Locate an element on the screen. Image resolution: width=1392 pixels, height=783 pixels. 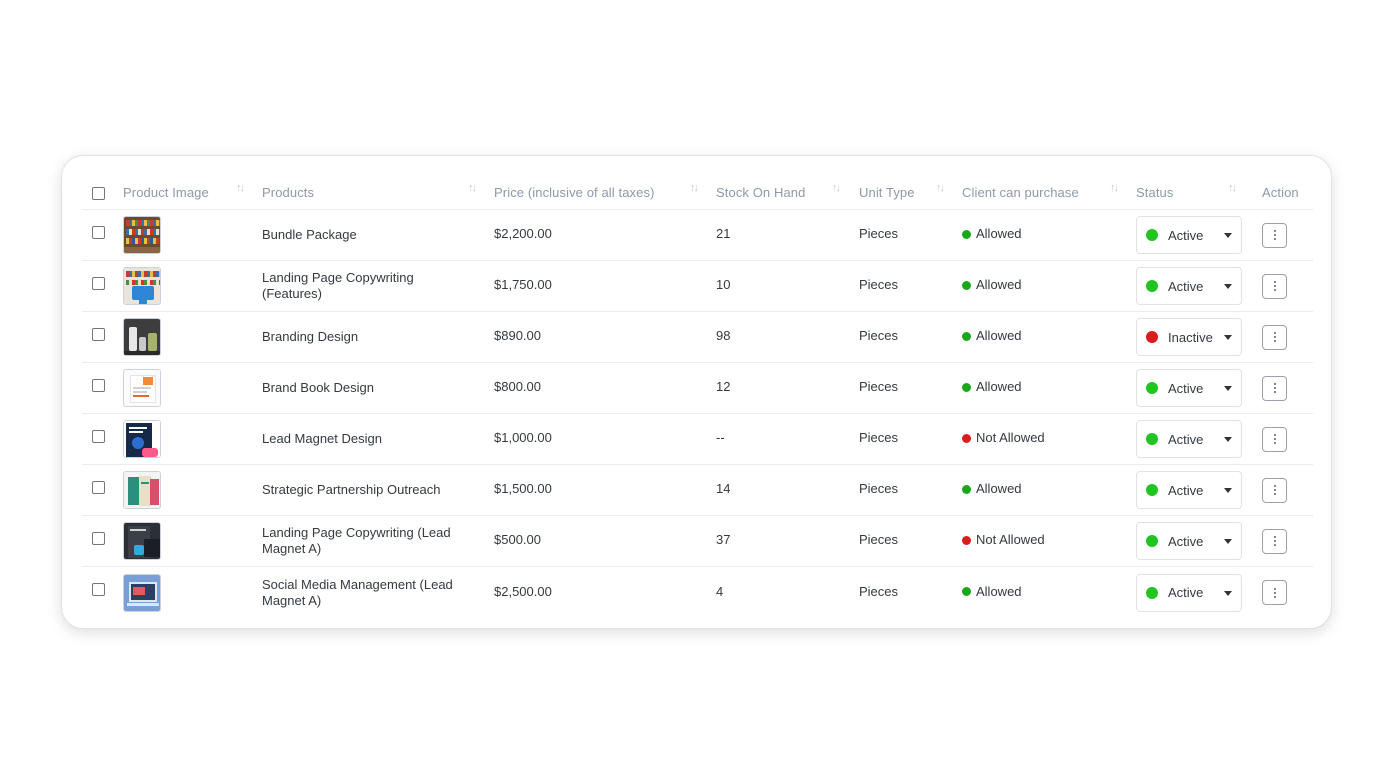
header-client-can-purchase: Client can purchase ↑↓ is located at coordinates (1042, 192).